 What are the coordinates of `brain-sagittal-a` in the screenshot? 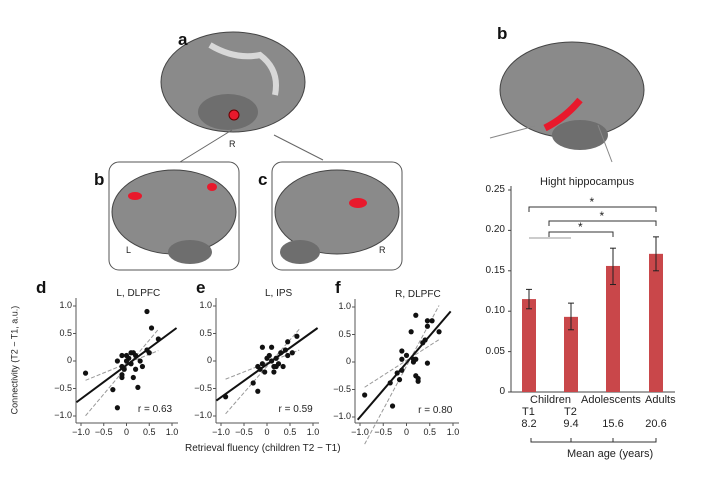 It's located at (233, 82).